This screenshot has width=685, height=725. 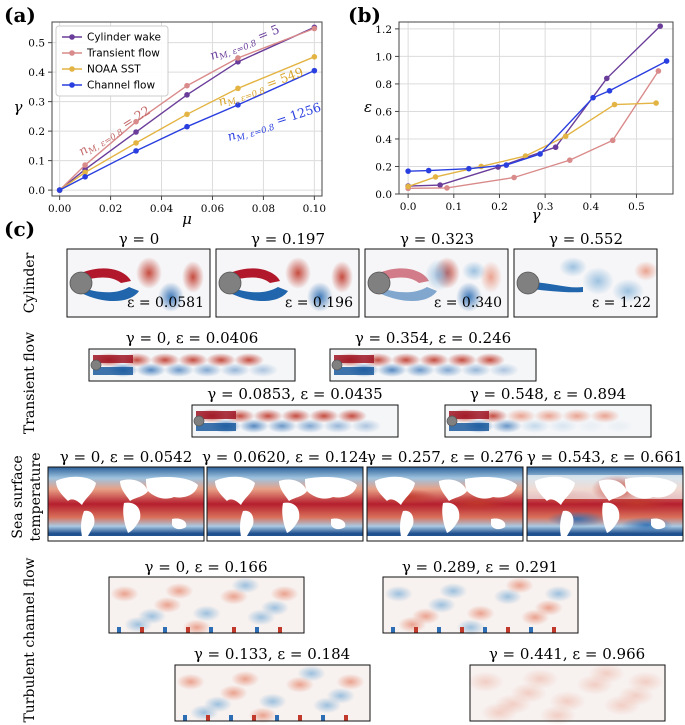 I want to click on legend-label: NOAA SST, so click(x=114, y=70).